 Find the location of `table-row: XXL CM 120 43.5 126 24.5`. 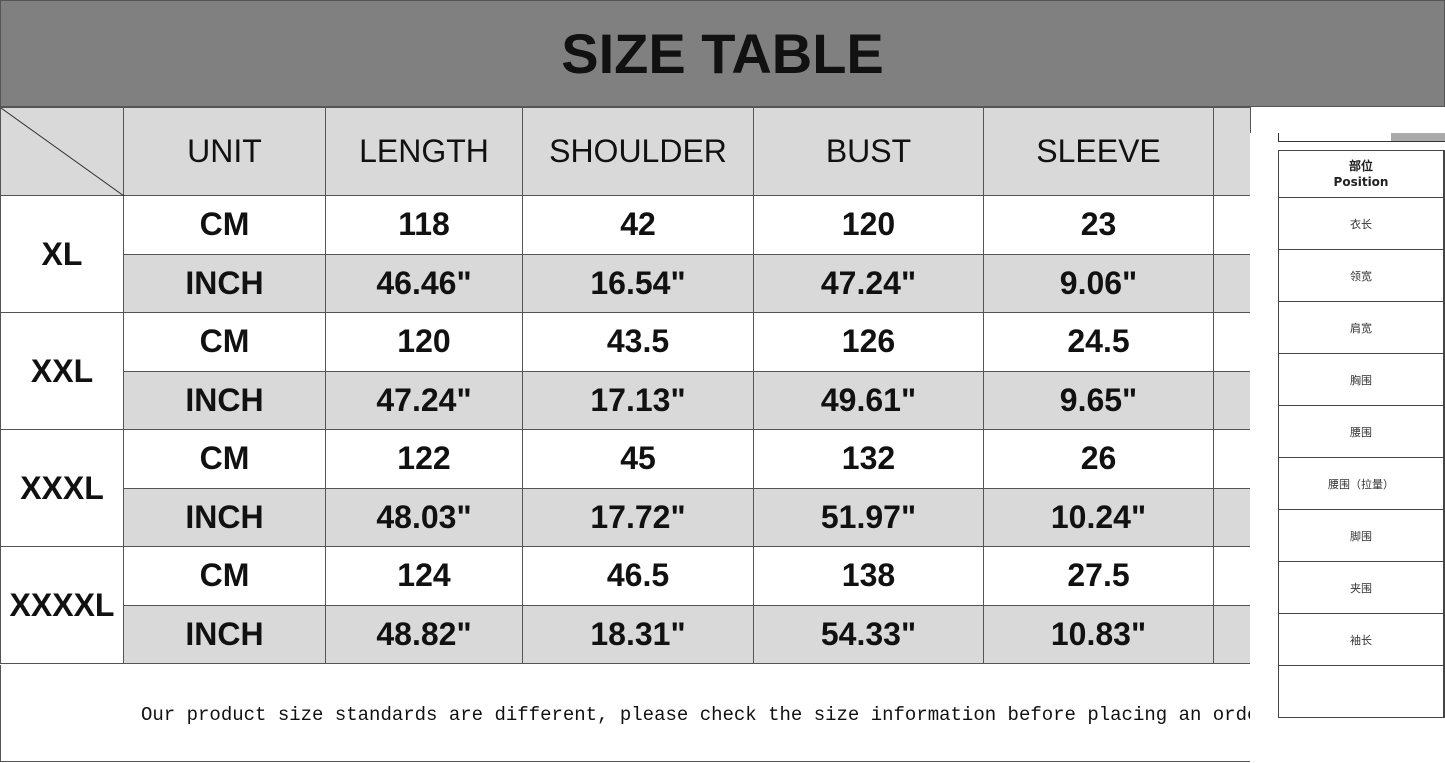

table-row: XXL CM 120 43.5 126 24.5 is located at coordinates (625, 371).